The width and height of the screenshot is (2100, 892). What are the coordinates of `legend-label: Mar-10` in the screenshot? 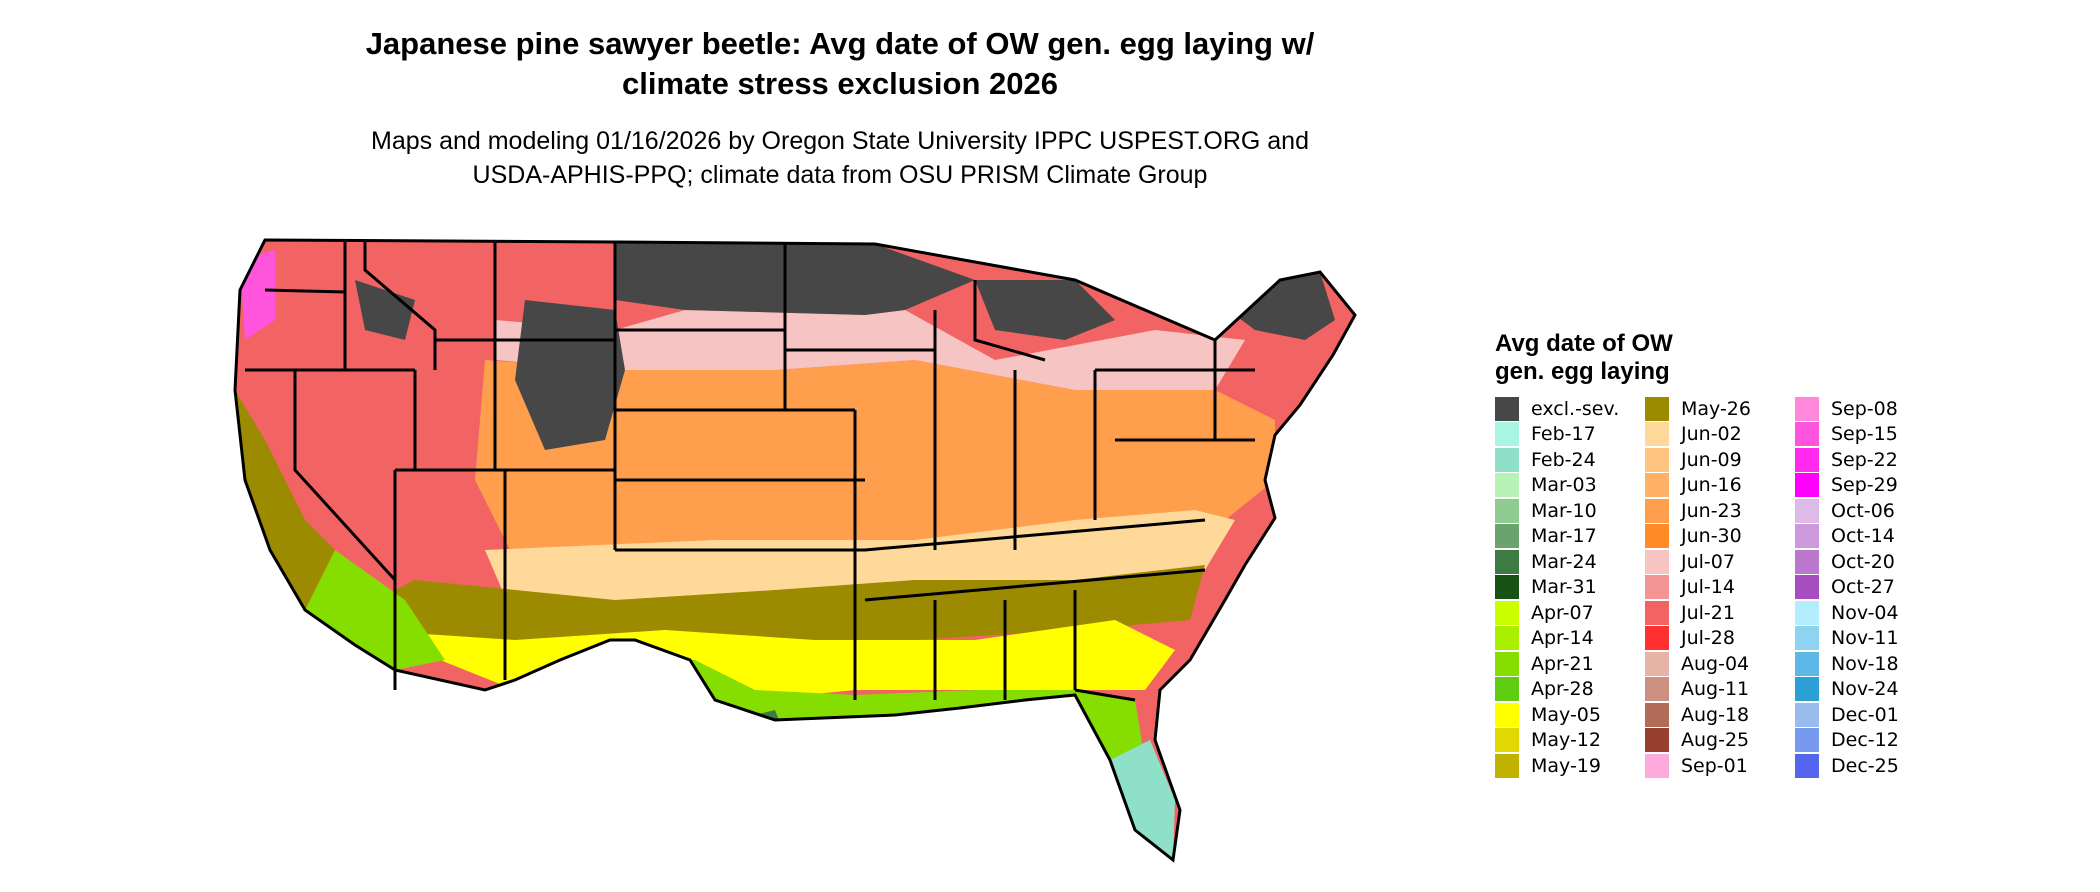 It's located at (1564, 510).